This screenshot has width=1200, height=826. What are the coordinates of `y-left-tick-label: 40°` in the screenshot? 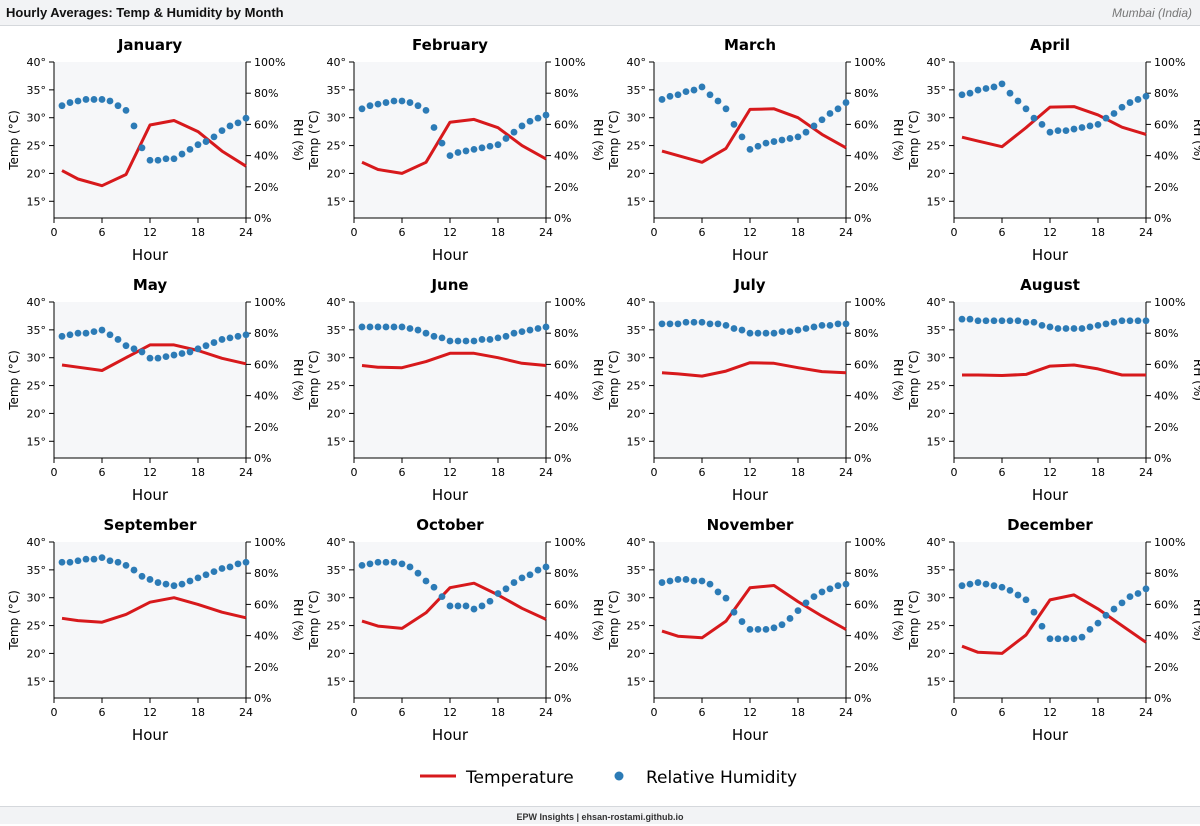 It's located at (937, 542).